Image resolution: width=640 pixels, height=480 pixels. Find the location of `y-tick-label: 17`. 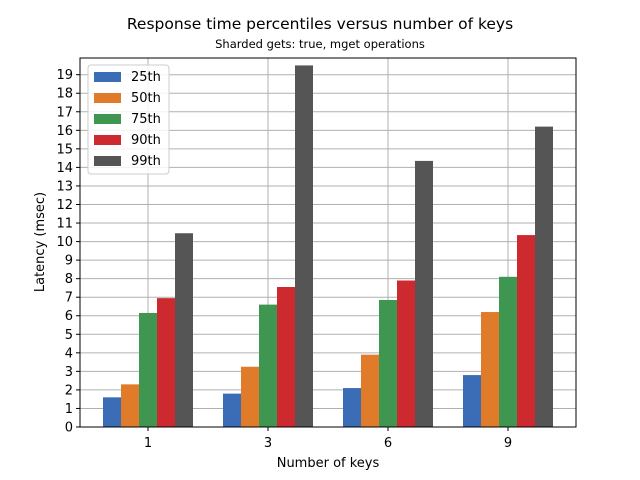

y-tick-label: 17 is located at coordinates (64, 112).